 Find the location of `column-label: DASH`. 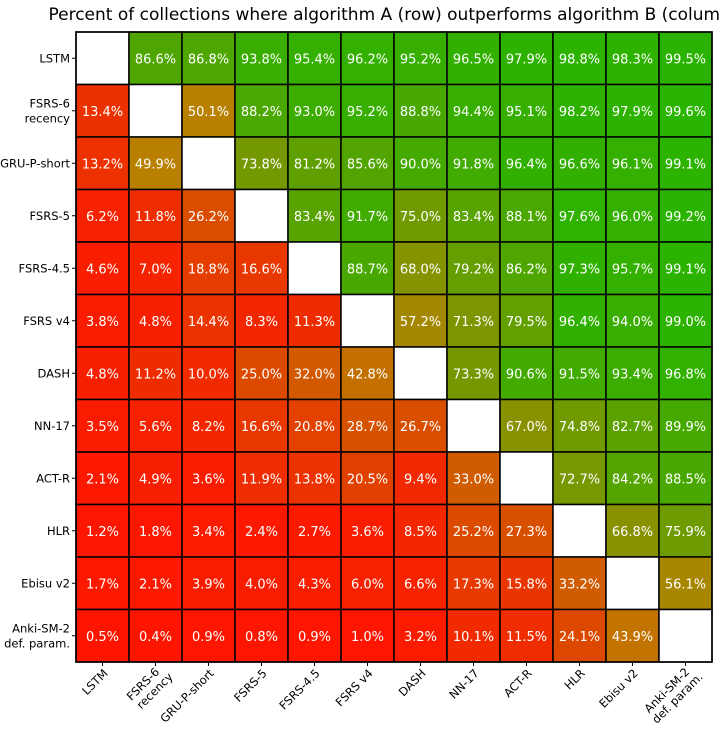

column-label: DASH is located at coordinates (412, 682).